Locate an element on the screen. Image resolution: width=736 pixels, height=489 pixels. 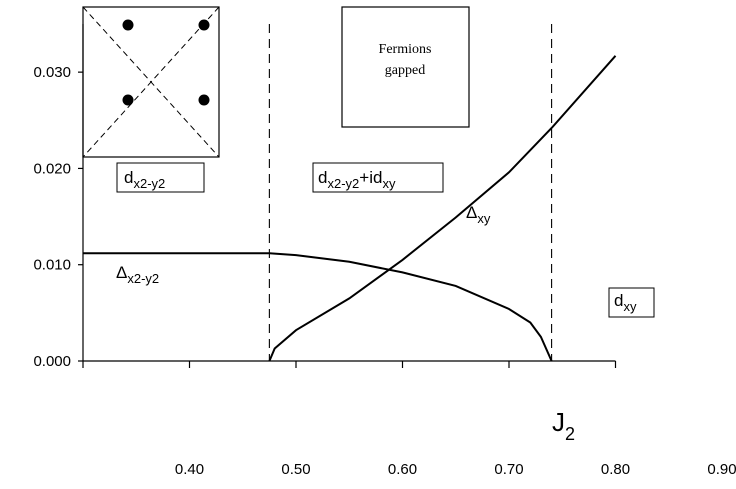
x-tick-label: 0.60 is located at coordinates (402, 469).